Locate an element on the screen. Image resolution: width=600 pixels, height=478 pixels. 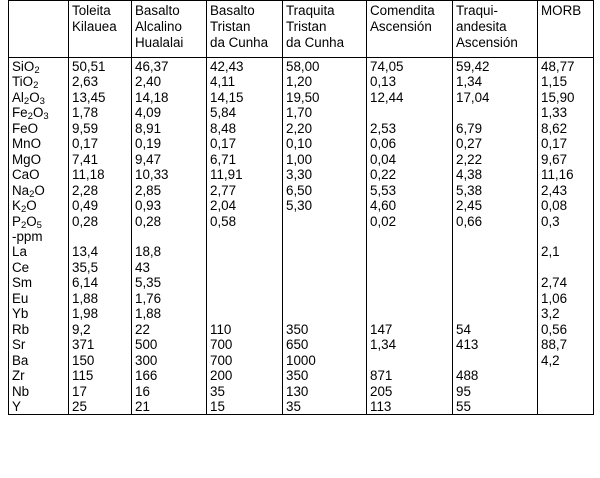
table-cell: 1,34 is located at coordinates (495, 82).